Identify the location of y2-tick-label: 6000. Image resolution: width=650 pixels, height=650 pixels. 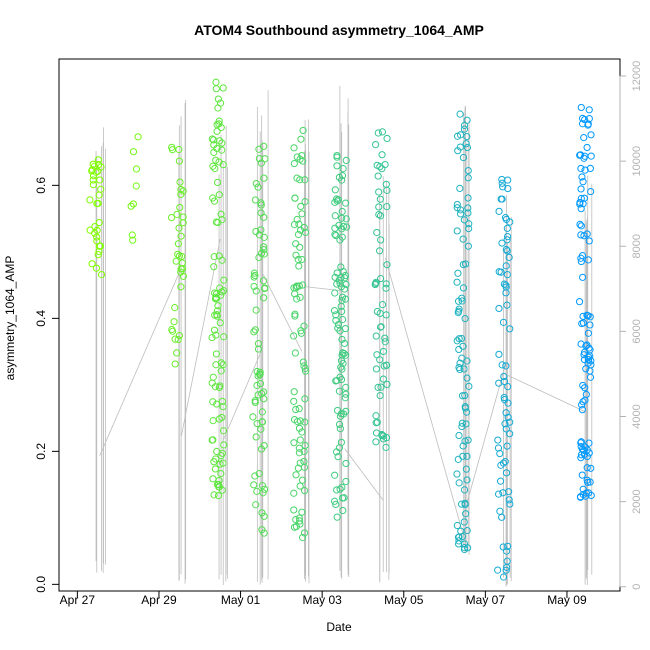
(637, 331).